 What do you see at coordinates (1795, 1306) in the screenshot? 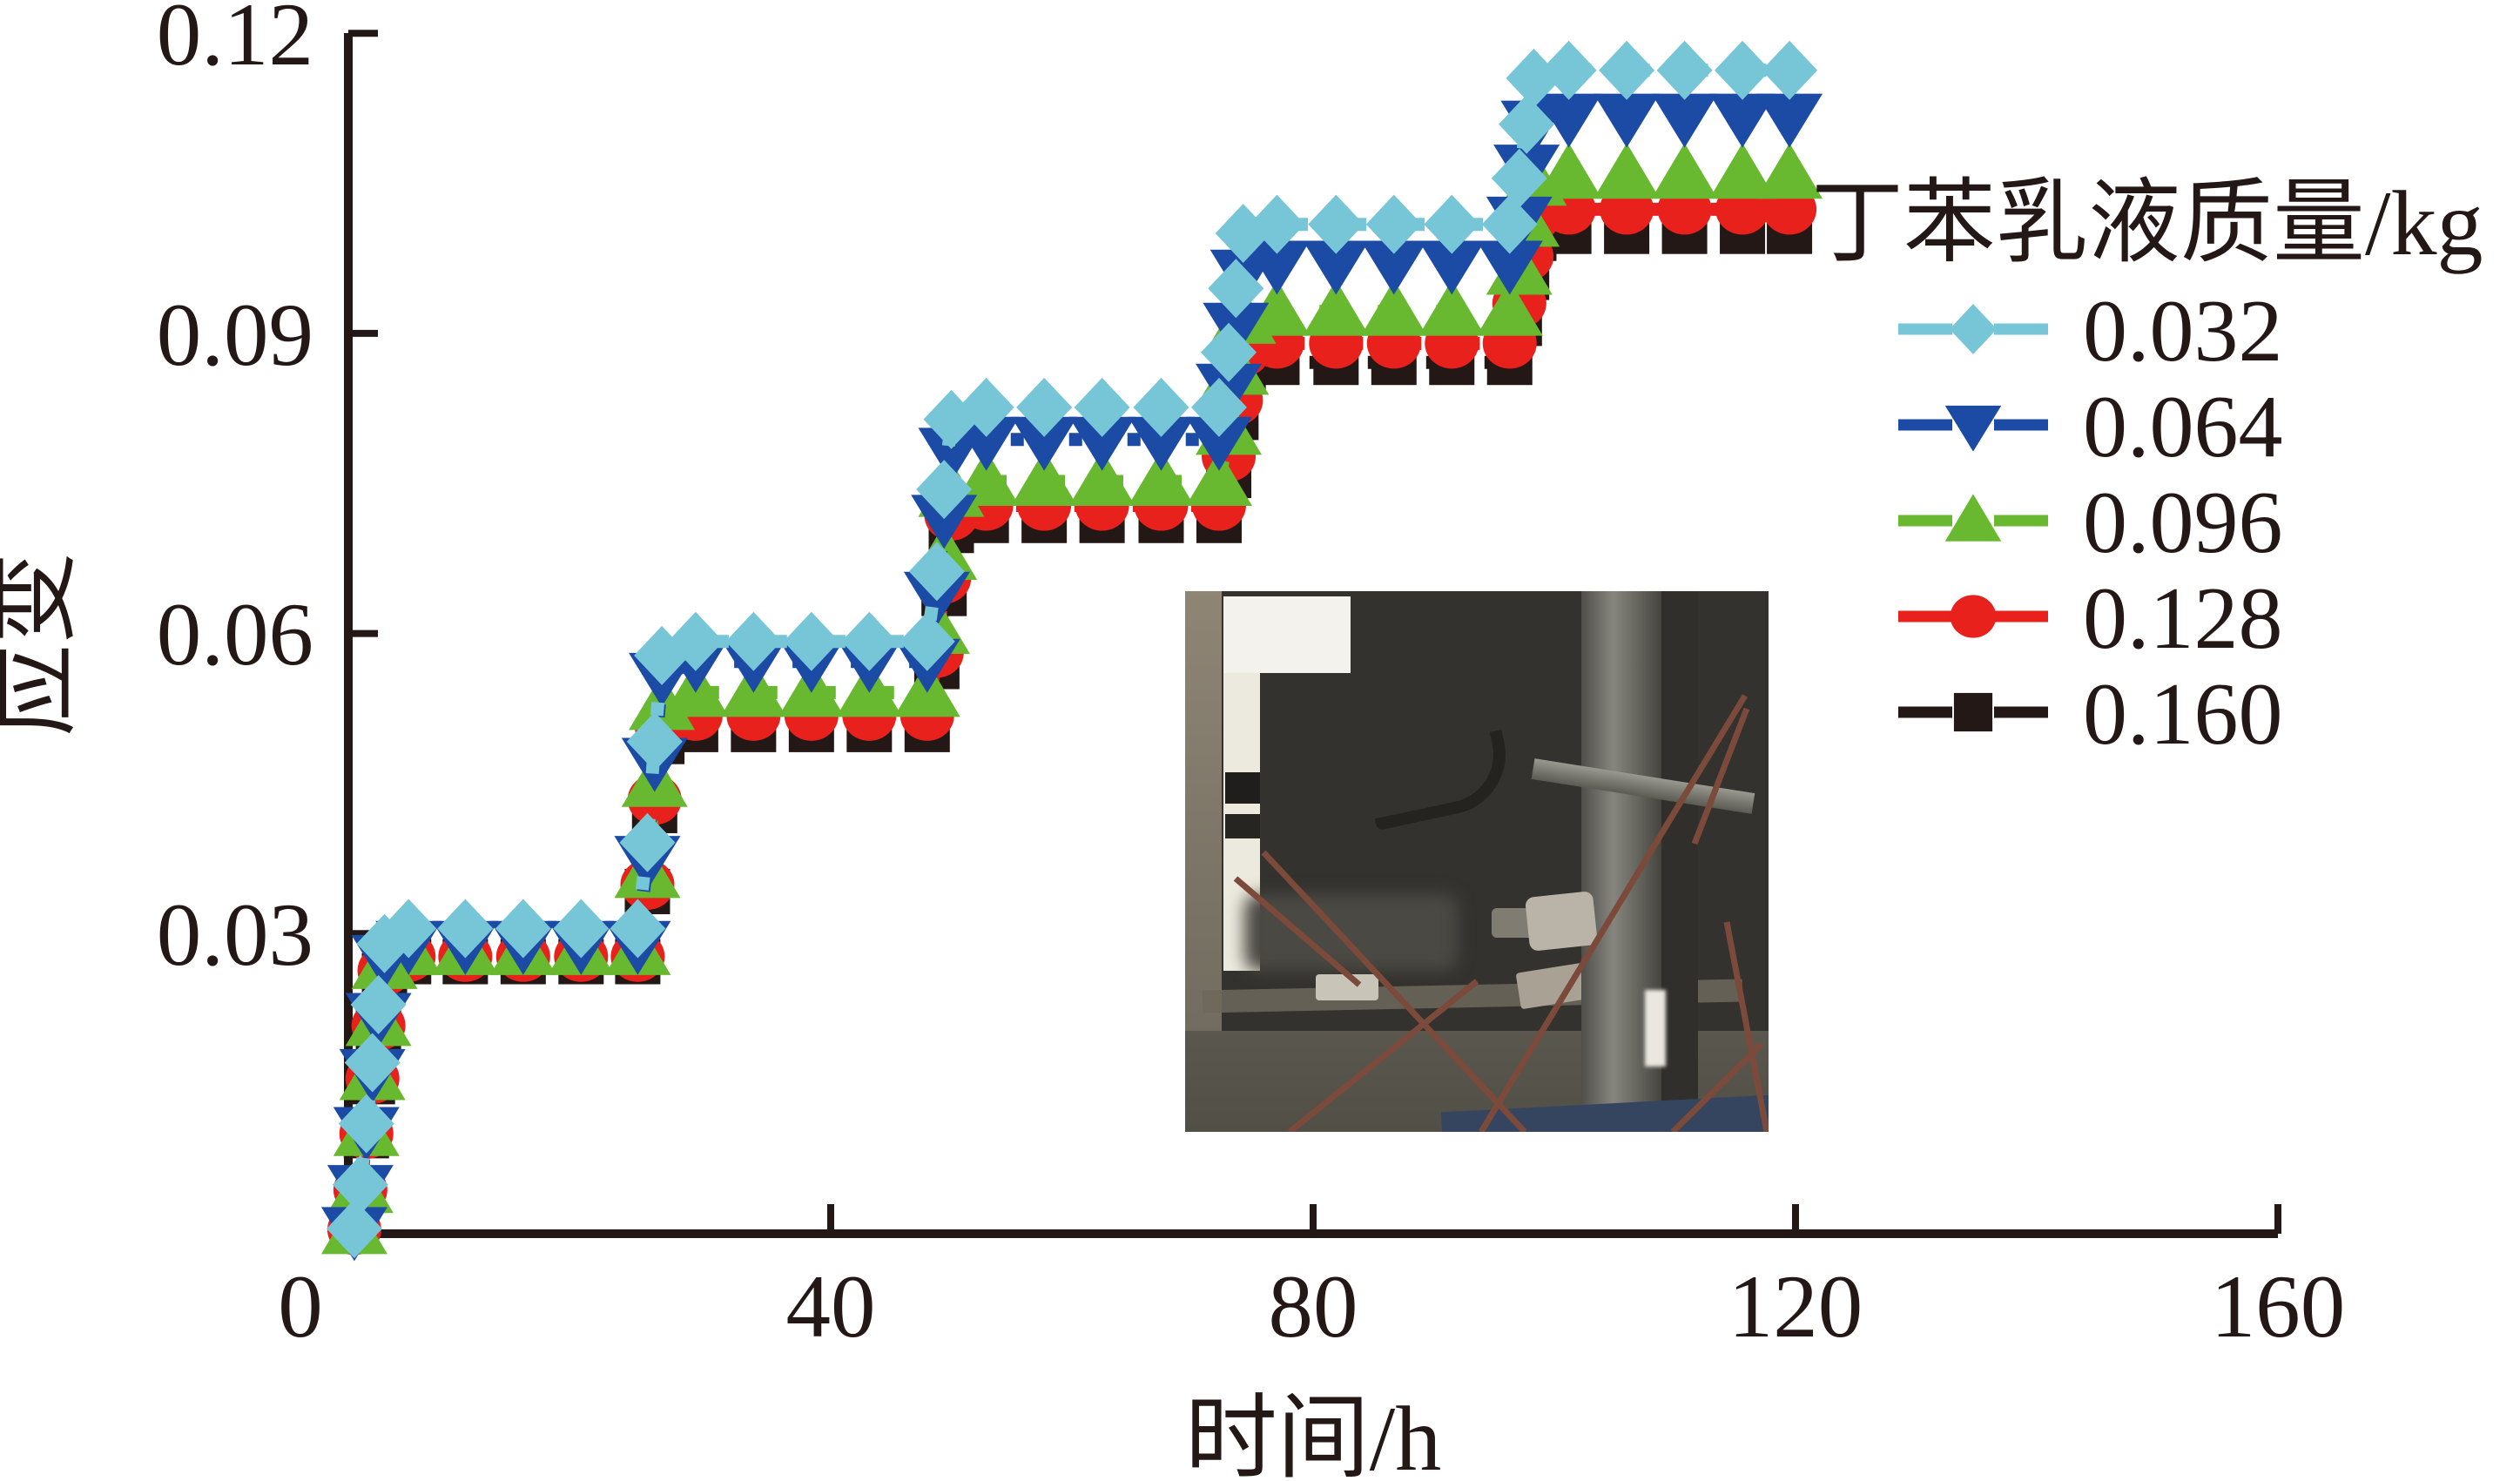
I see `x-tick-label-120: 120` at bounding box center [1795, 1306].